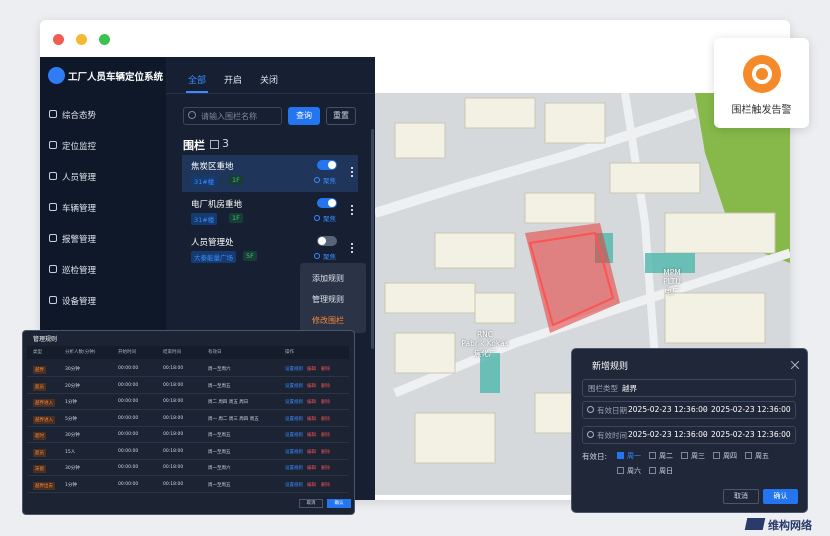  What do you see at coordinates (229, 116) in the screenshot?
I see `search-placeholder: 请输入围栏名称` at bounding box center [229, 116].